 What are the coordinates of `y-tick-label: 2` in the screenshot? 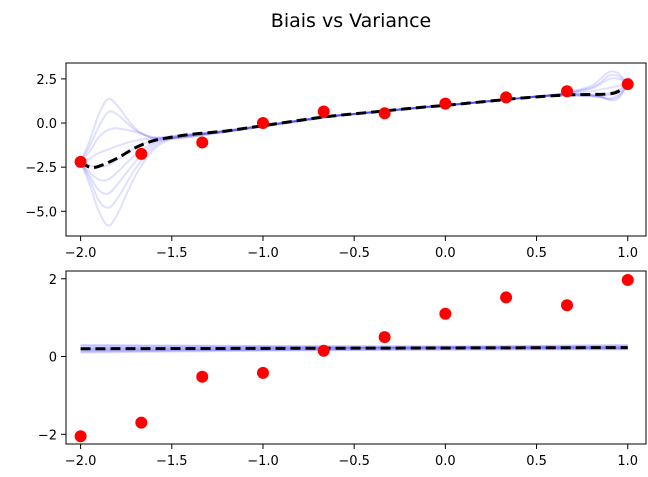 It's located at (53, 280).